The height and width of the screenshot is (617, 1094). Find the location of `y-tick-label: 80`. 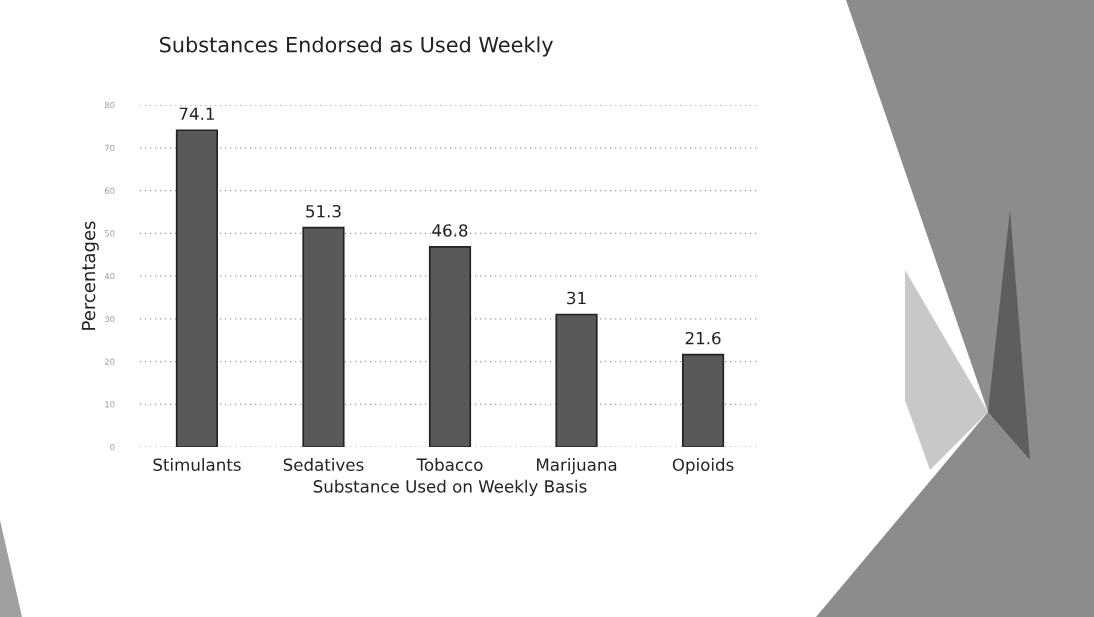

y-tick-label: 80 is located at coordinates (109, 105).